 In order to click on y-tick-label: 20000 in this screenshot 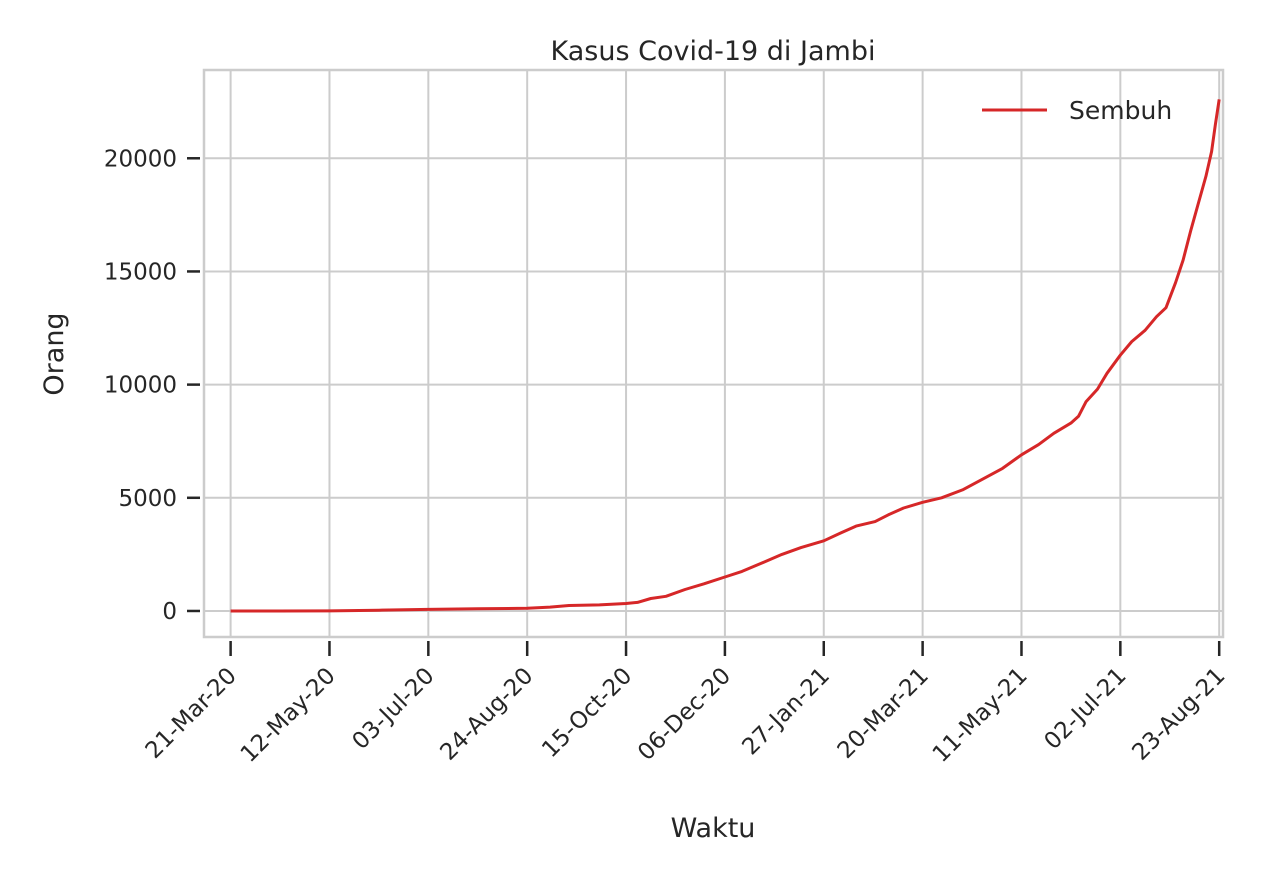, I will do `click(140, 159)`.